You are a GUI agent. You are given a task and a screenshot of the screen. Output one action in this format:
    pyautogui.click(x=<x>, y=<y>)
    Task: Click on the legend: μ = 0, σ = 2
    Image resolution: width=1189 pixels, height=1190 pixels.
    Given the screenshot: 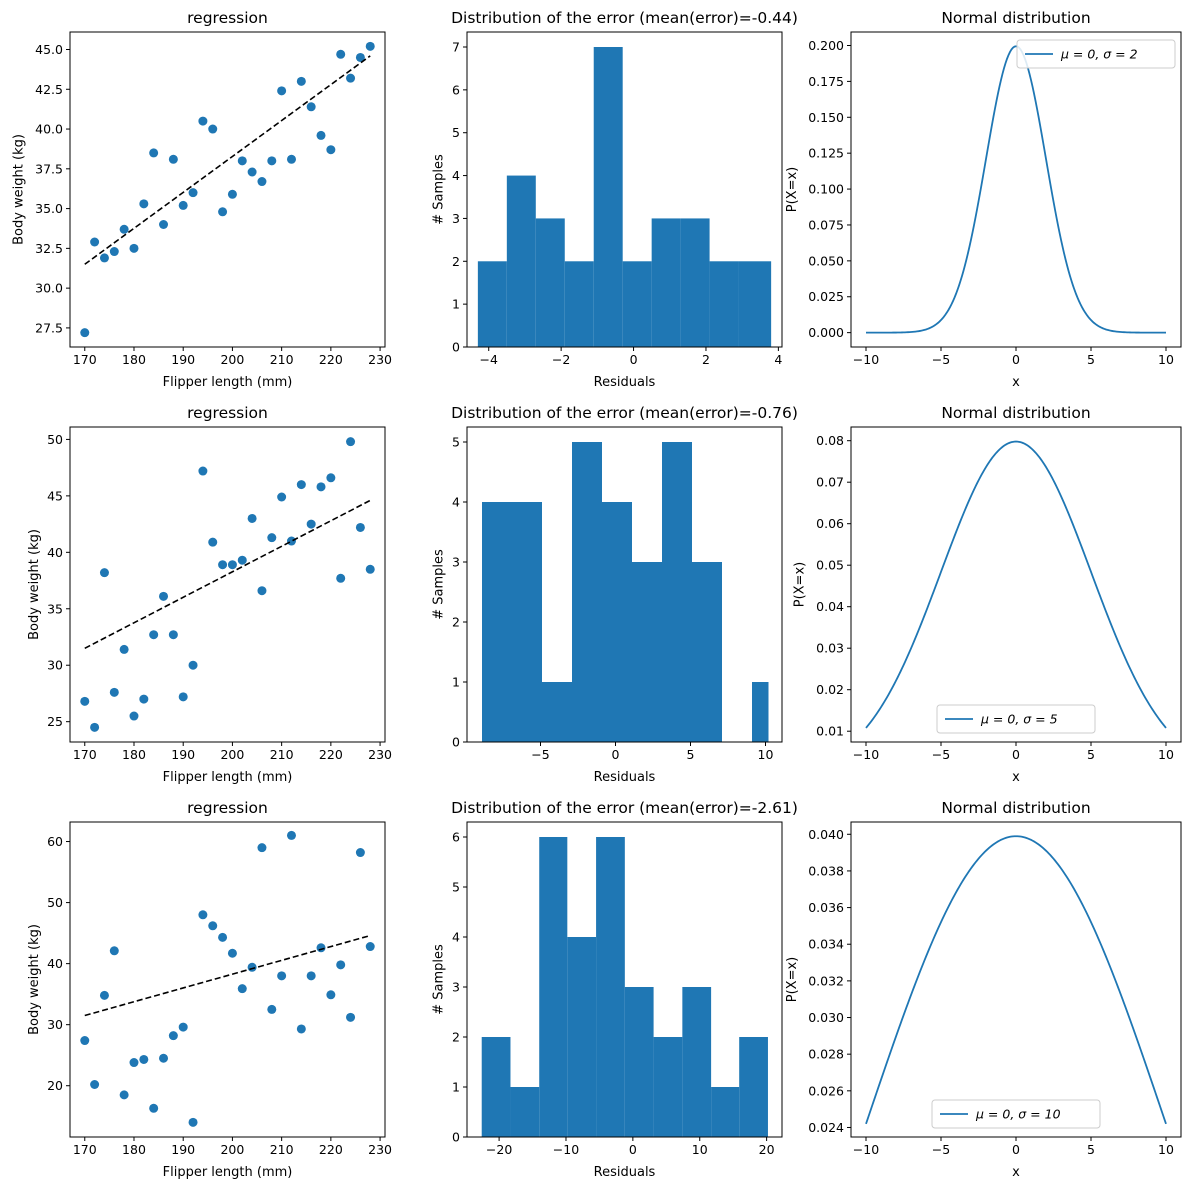 What is the action you would take?
    pyautogui.click(x=1096, y=54)
    